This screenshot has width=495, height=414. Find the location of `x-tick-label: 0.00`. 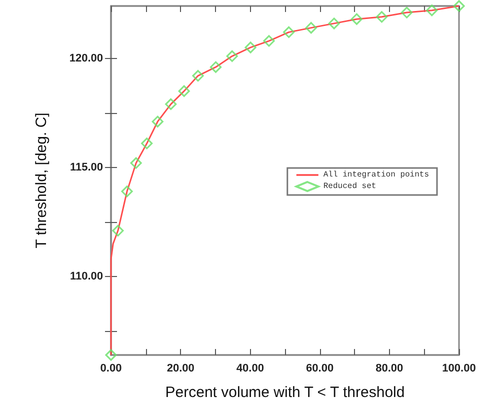

x-tick-label: 0.00 is located at coordinates (111, 368).